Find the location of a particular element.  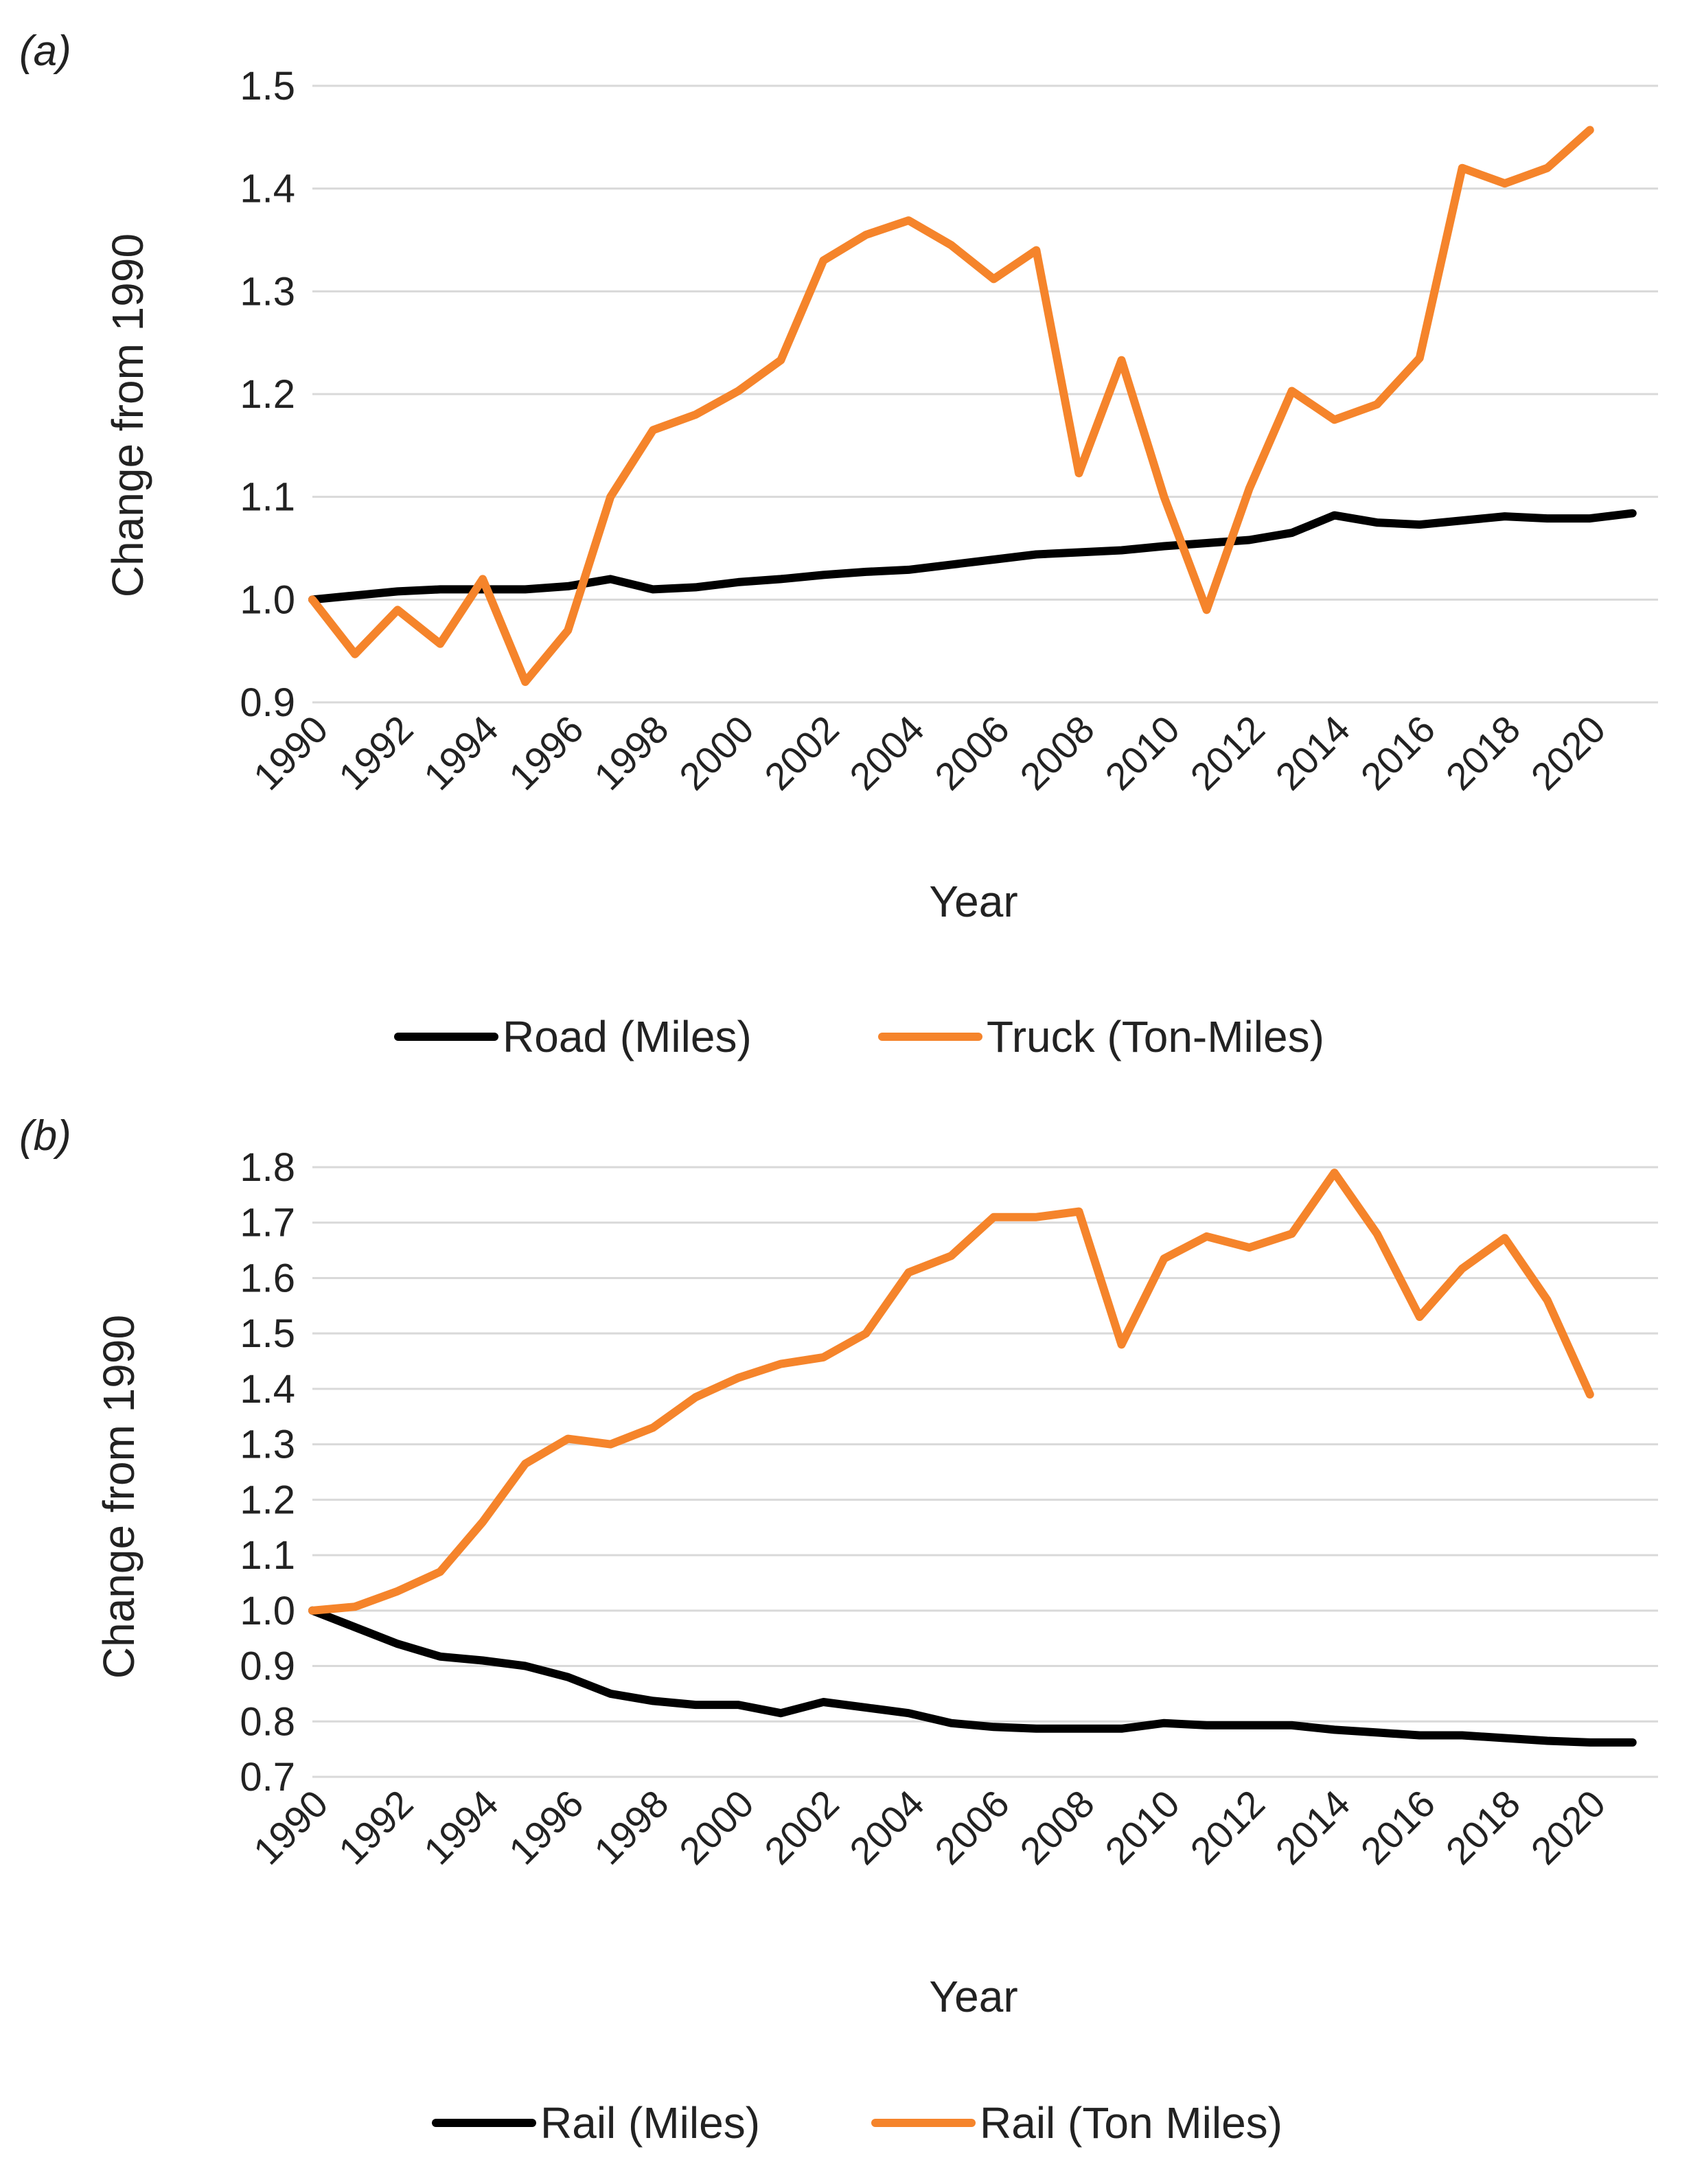

x-tick-label-b: 2014 is located at coordinates (1312, 1827).